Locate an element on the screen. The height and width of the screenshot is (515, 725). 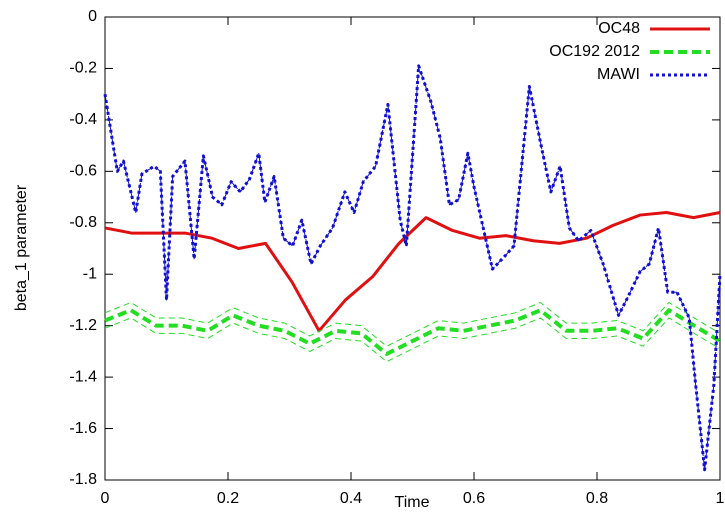
y-tick-label: -1.6 is located at coordinates (83, 428).